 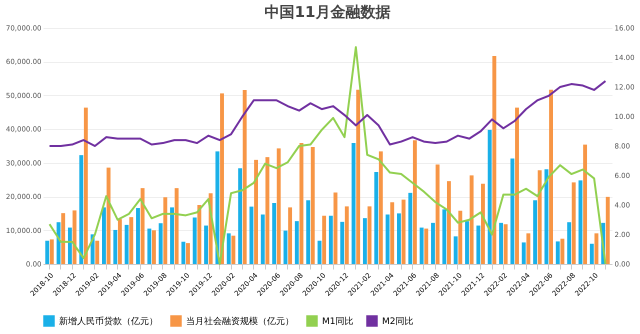 I want to click on chart-title: 中国11月金融数据, so click(x=327, y=12).